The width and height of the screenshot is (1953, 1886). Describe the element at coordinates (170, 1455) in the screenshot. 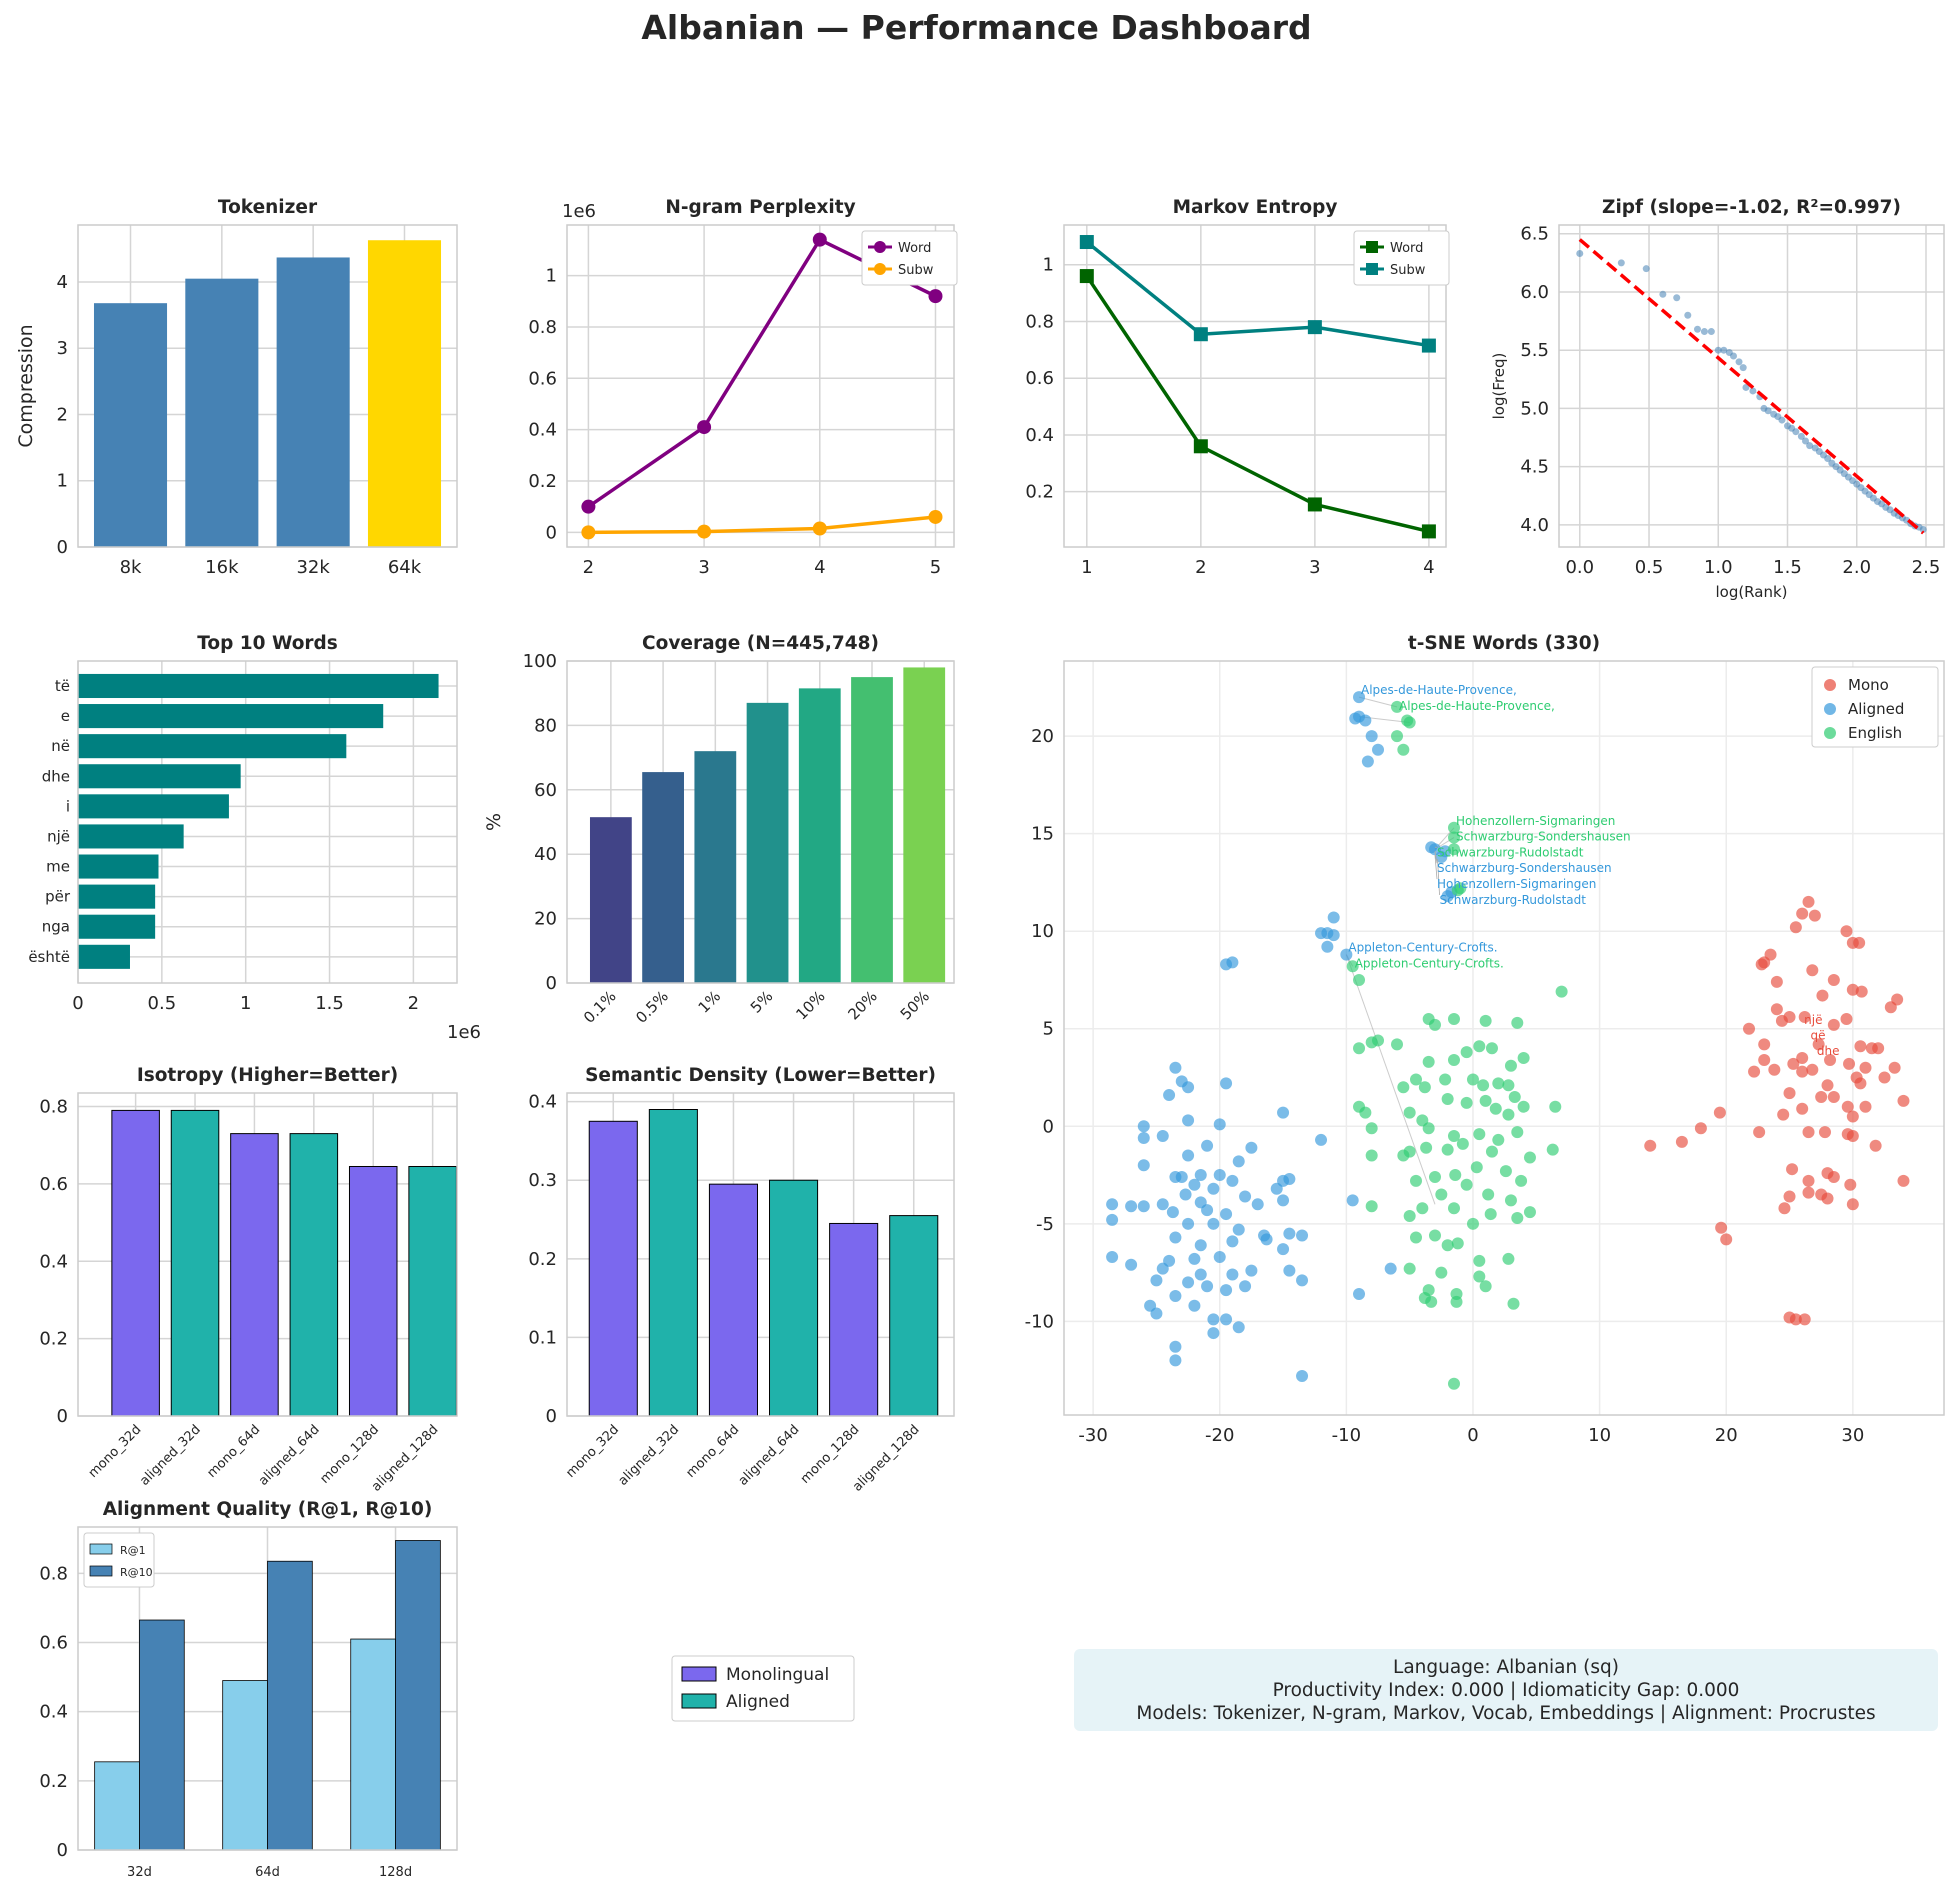

I see `x-tick-label: aligned_32d` at that location.